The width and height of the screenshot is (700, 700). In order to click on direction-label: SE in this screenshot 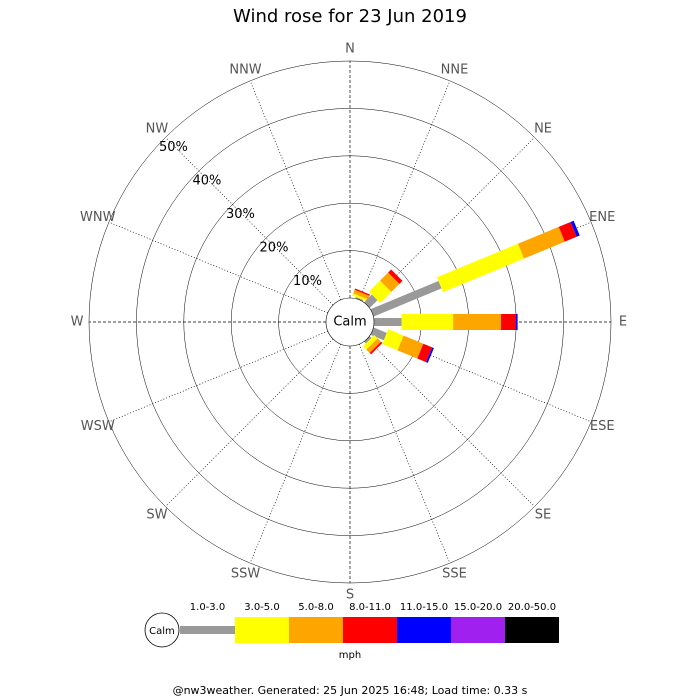, I will do `click(543, 515)`.